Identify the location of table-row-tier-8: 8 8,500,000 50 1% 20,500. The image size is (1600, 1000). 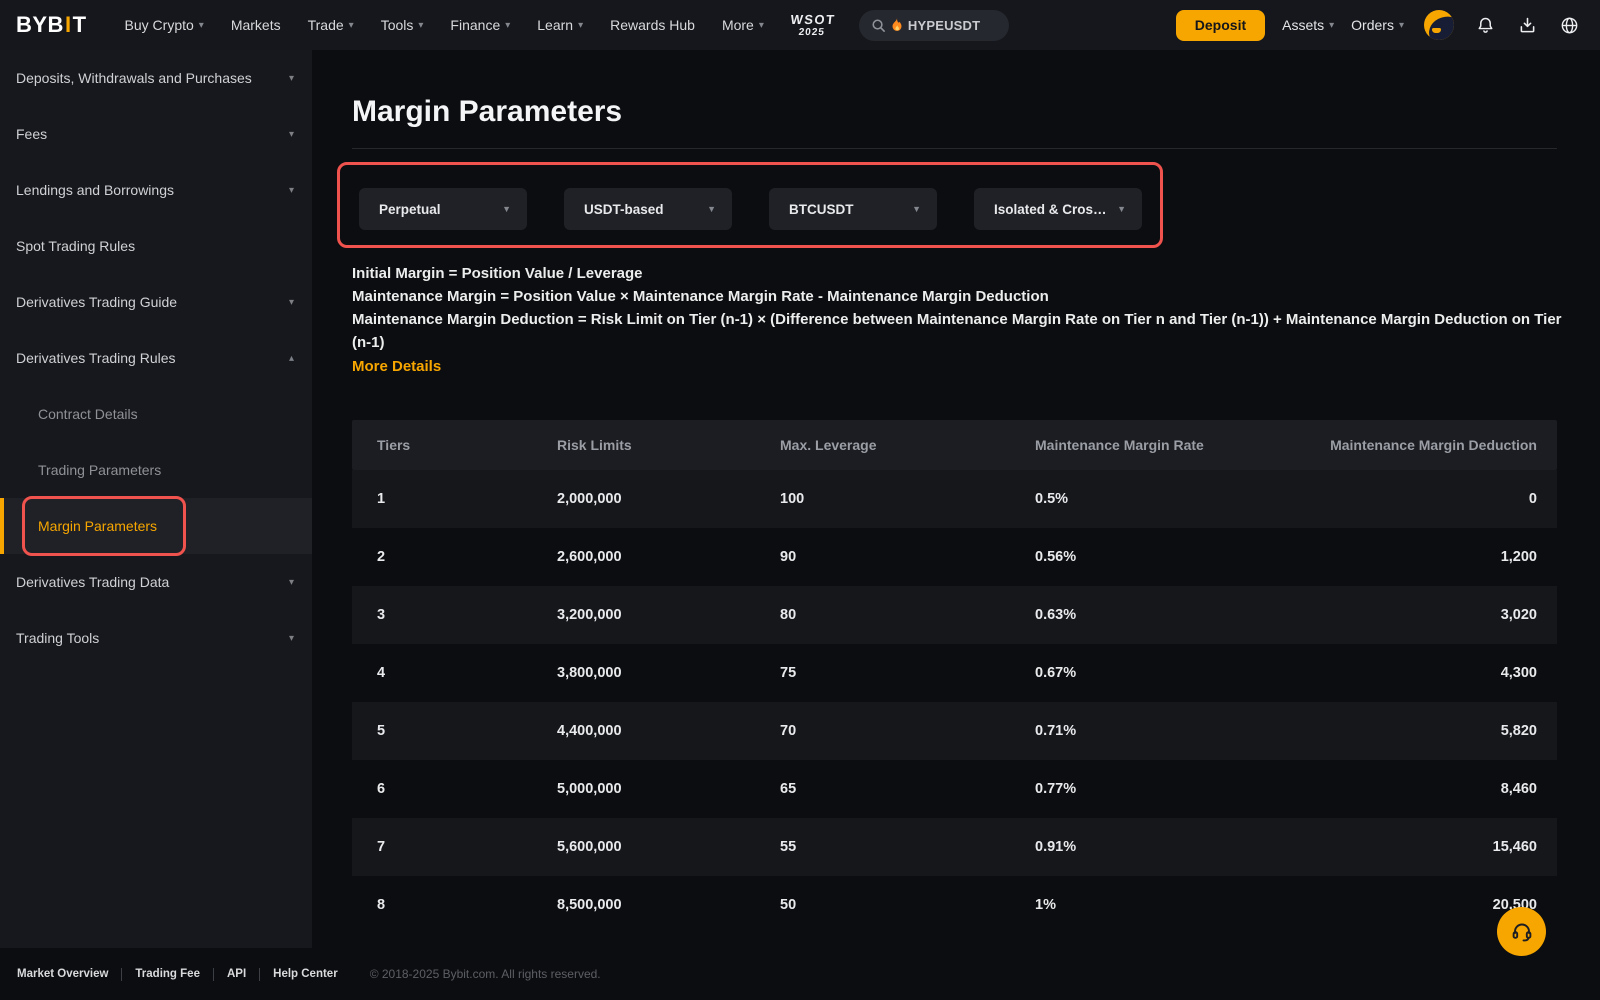
(954, 905).